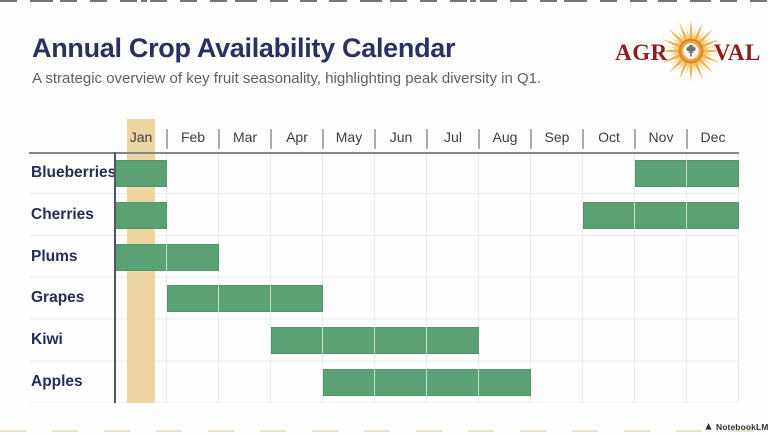 The height and width of the screenshot is (434, 768). Describe the element at coordinates (141, 137) in the screenshot. I see `month-header-jan: Jan` at that location.